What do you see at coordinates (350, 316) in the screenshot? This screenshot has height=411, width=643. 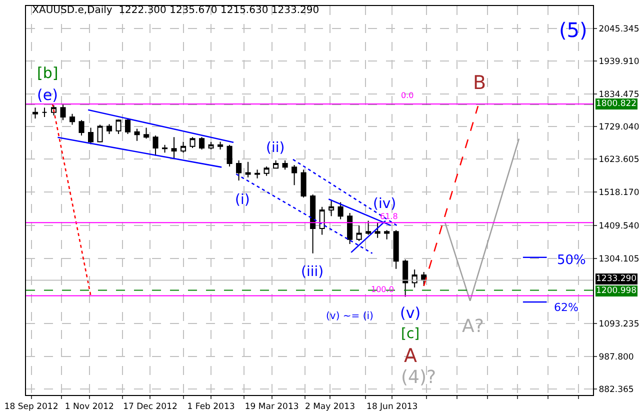 I see `annotation: (v) ~= (i)` at bounding box center [350, 316].